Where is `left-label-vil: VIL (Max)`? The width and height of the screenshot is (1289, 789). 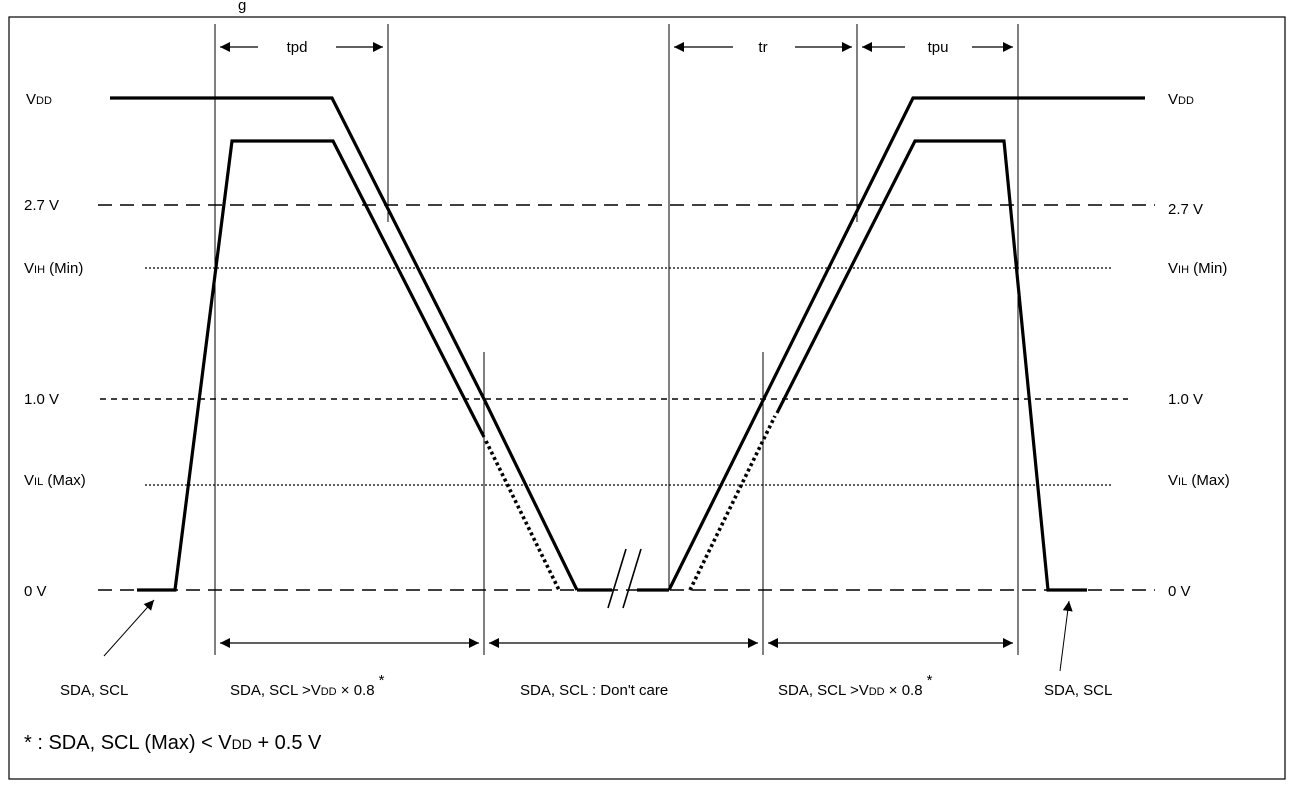
left-label-vil: VIL (Max) is located at coordinates (55, 480).